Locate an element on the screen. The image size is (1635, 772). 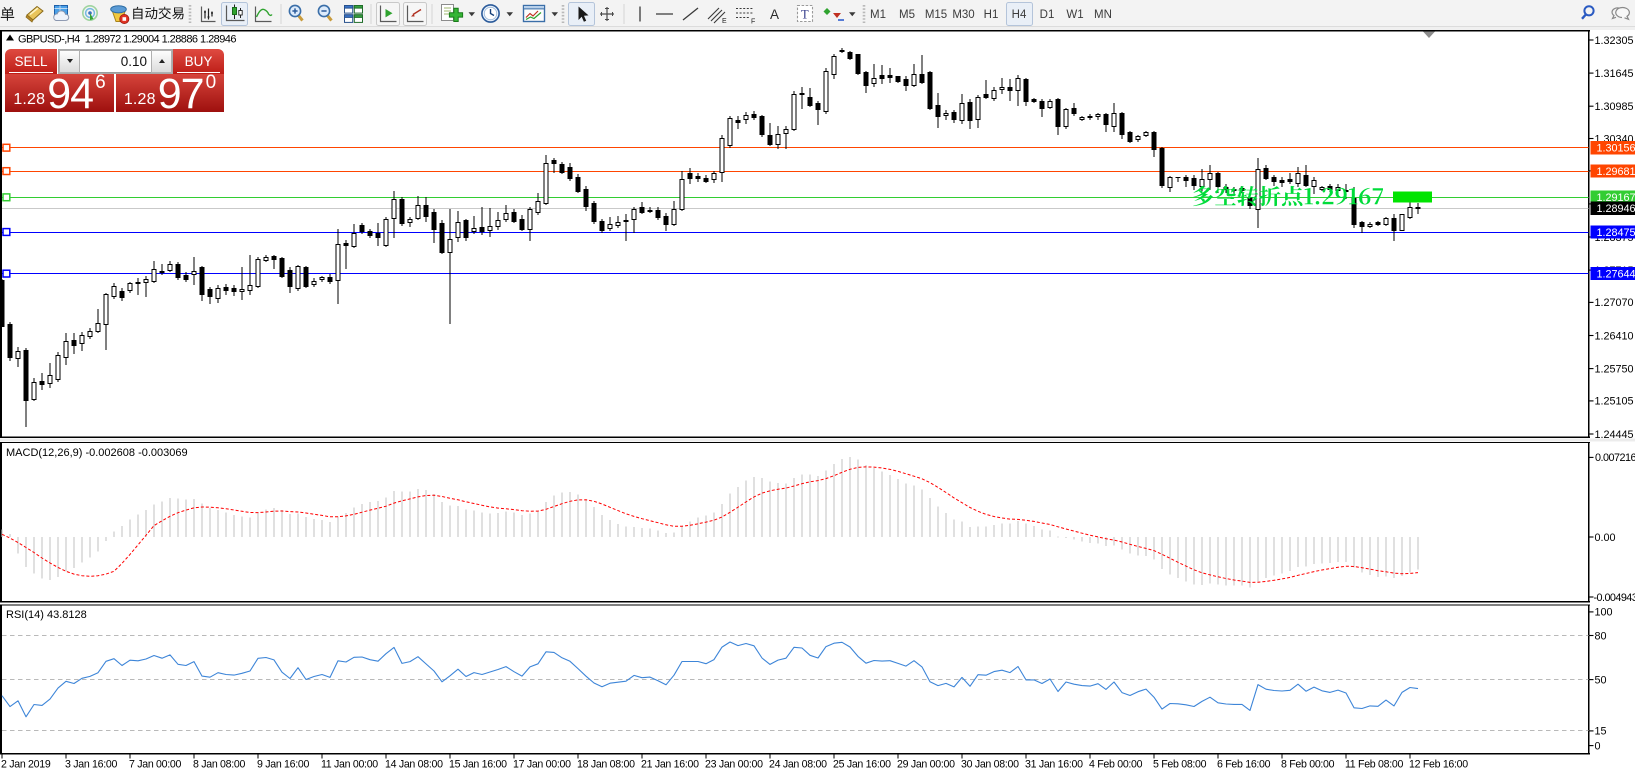
svg-text: 50 is located at coordinates (1601, 680).